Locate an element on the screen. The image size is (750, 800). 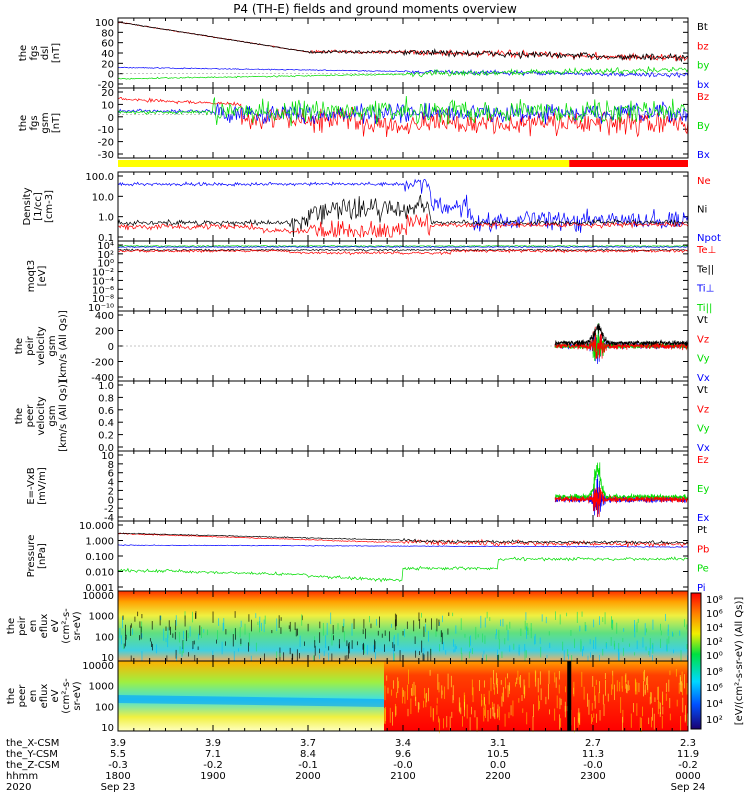
panel-frame-fgs_gsm is located at coordinates (403, 123).